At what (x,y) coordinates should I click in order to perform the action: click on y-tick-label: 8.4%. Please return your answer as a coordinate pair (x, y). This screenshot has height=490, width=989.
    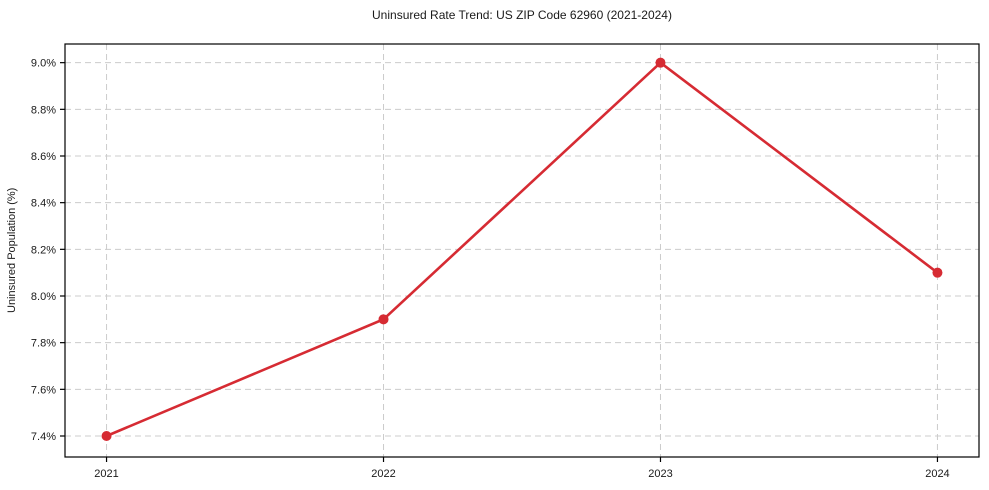
    Looking at the image, I should click on (43, 204).